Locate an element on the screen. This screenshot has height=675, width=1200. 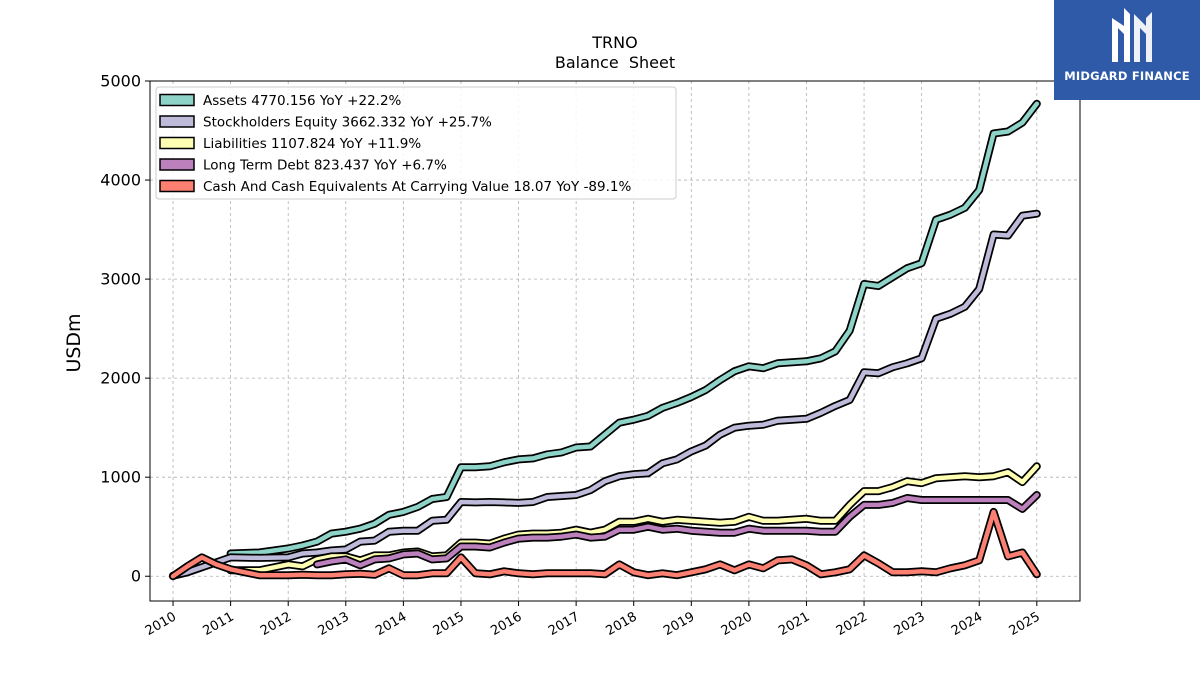
x-tick-label: 2023 is located at coordinates (909, 624).